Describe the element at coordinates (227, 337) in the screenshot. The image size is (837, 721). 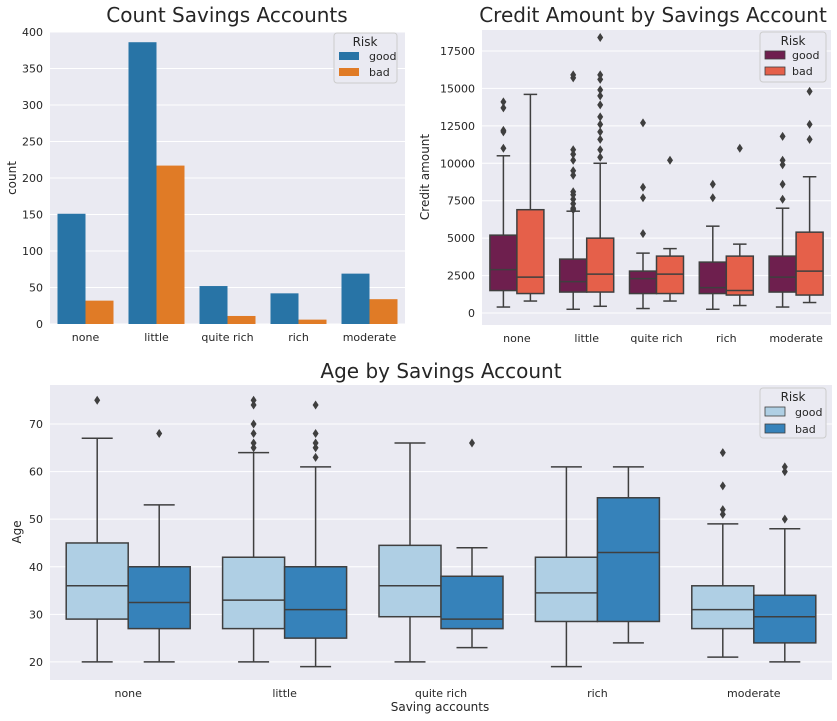
I see `x-tick-label: quite rich` at that location.